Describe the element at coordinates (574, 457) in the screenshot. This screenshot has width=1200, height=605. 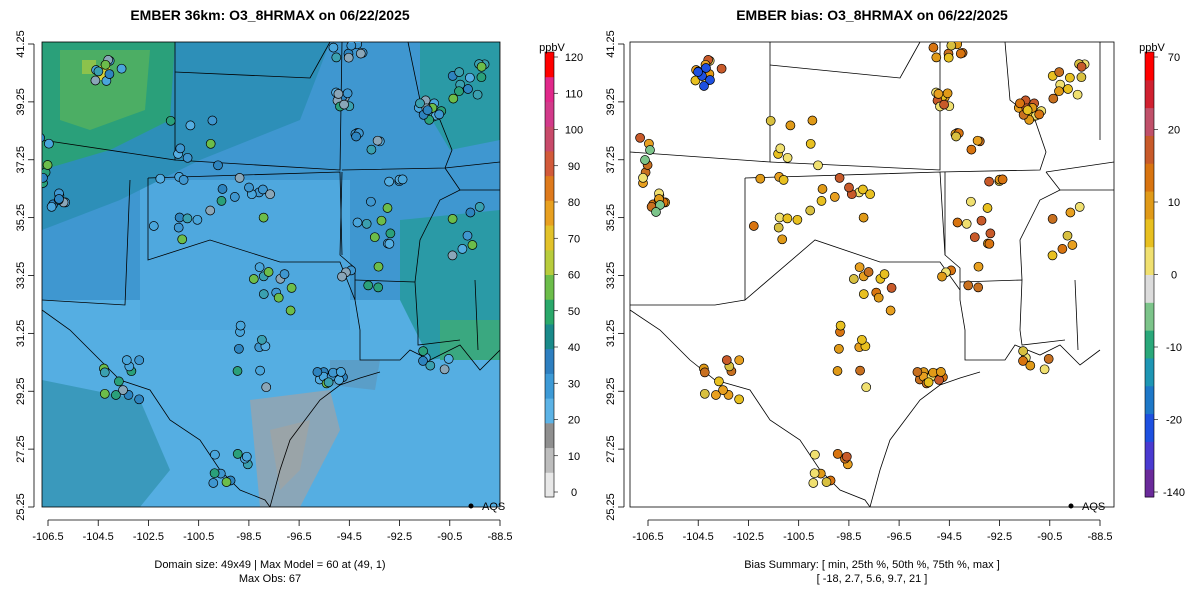
I see `colorbar-tick-label: 10` at that location.